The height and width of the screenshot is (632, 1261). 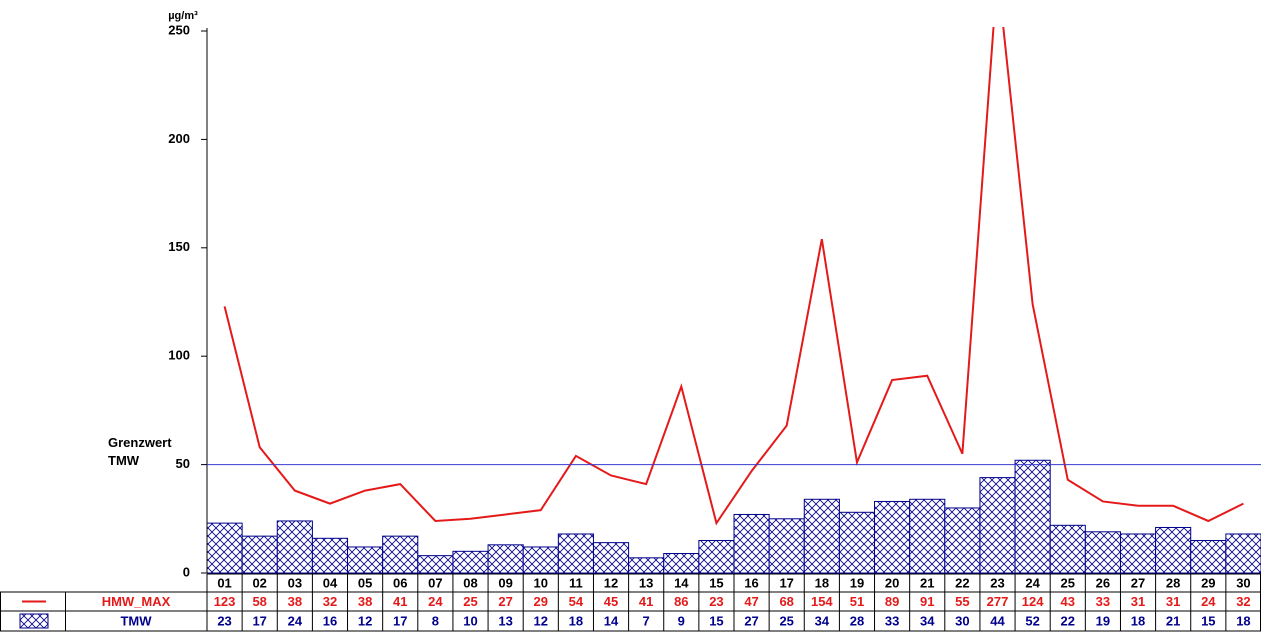 I want to click on value-label: 89, so click(x=892, y=601).